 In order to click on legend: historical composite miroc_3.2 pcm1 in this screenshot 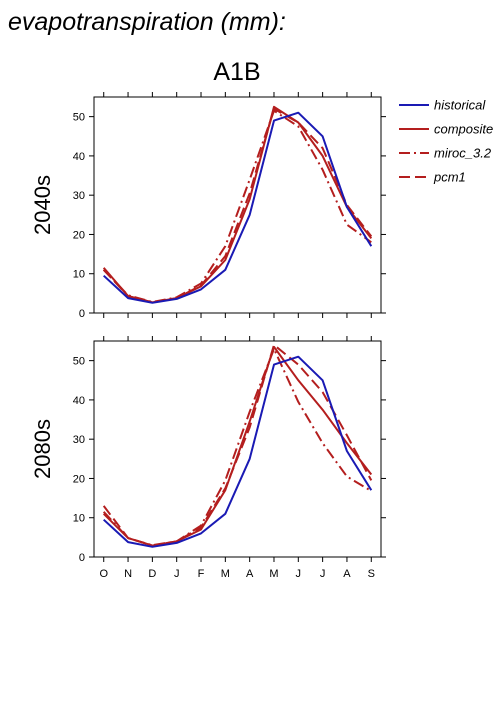, I will do `click(446, 141)`.